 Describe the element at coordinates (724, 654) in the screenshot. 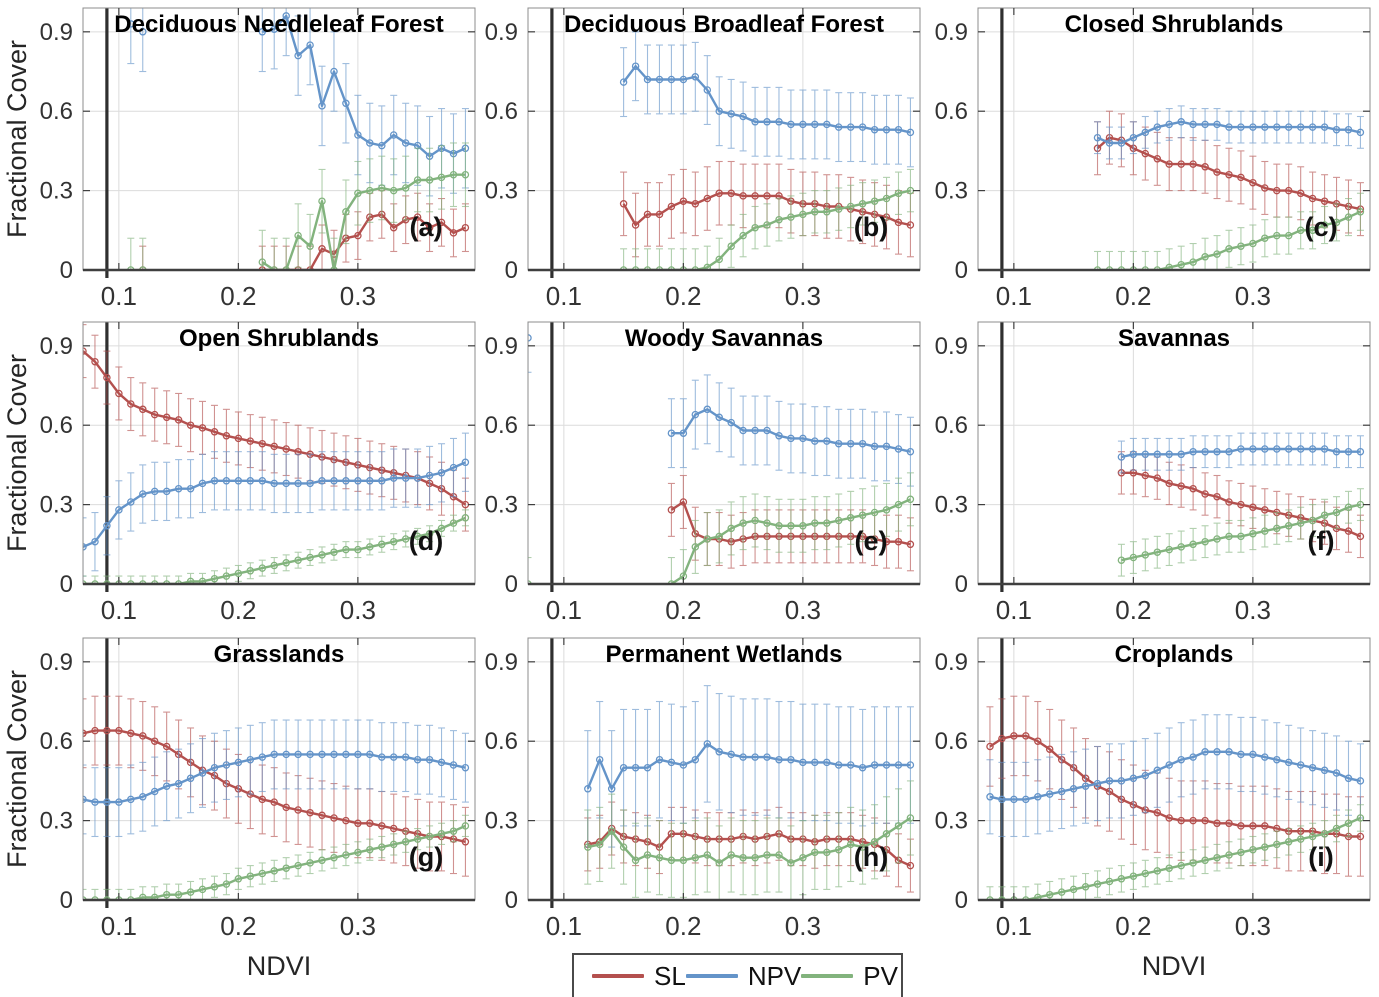

I see `svg-text: Permanent Wetlands` at that location.